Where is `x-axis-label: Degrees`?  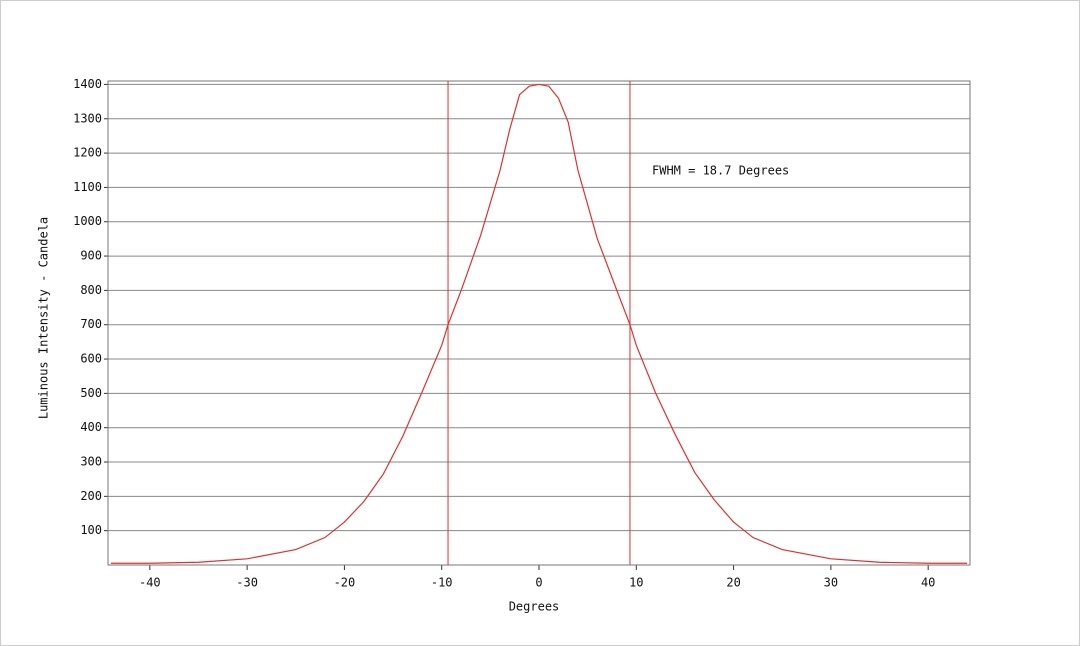
x-axis-label: Degrees is located at coordinates (534, 607).